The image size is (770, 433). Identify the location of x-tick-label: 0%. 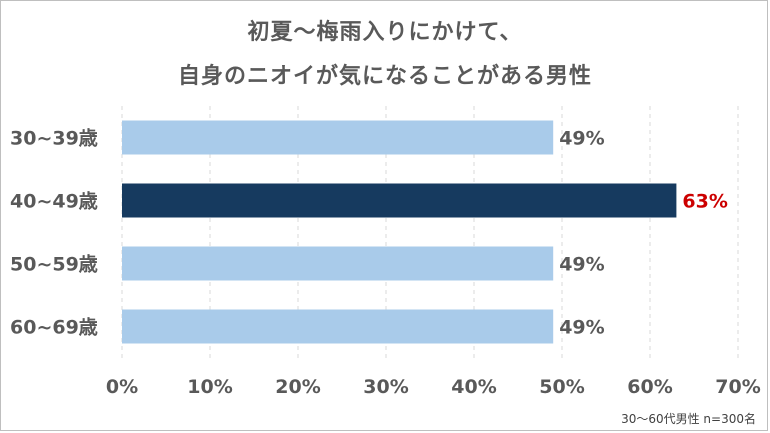
(122, 387).